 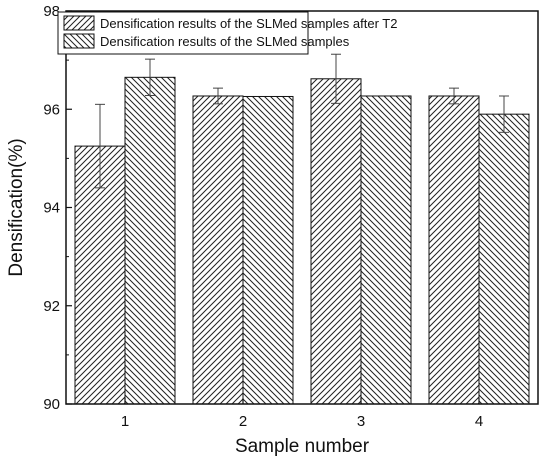 I want to click on x-tick-label-2: 2, so click(x=243, y=421).